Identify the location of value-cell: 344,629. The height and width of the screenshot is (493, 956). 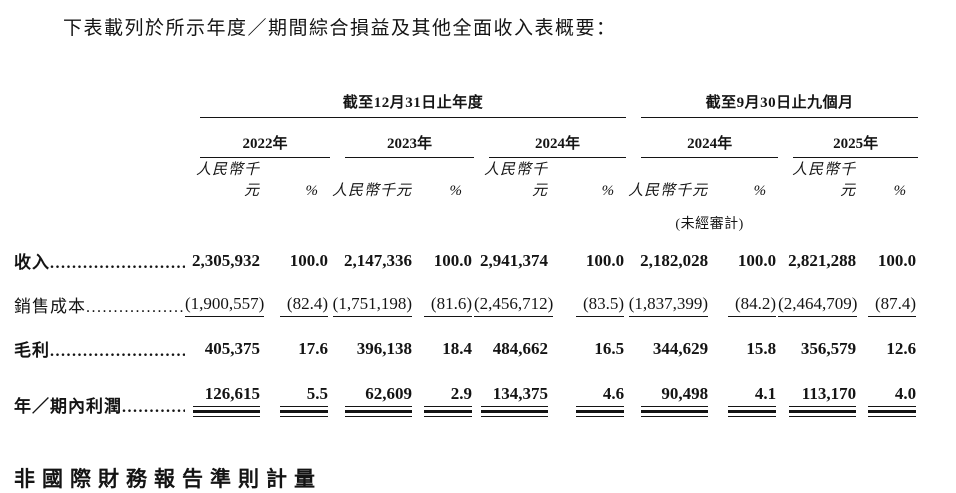
(680, 348).